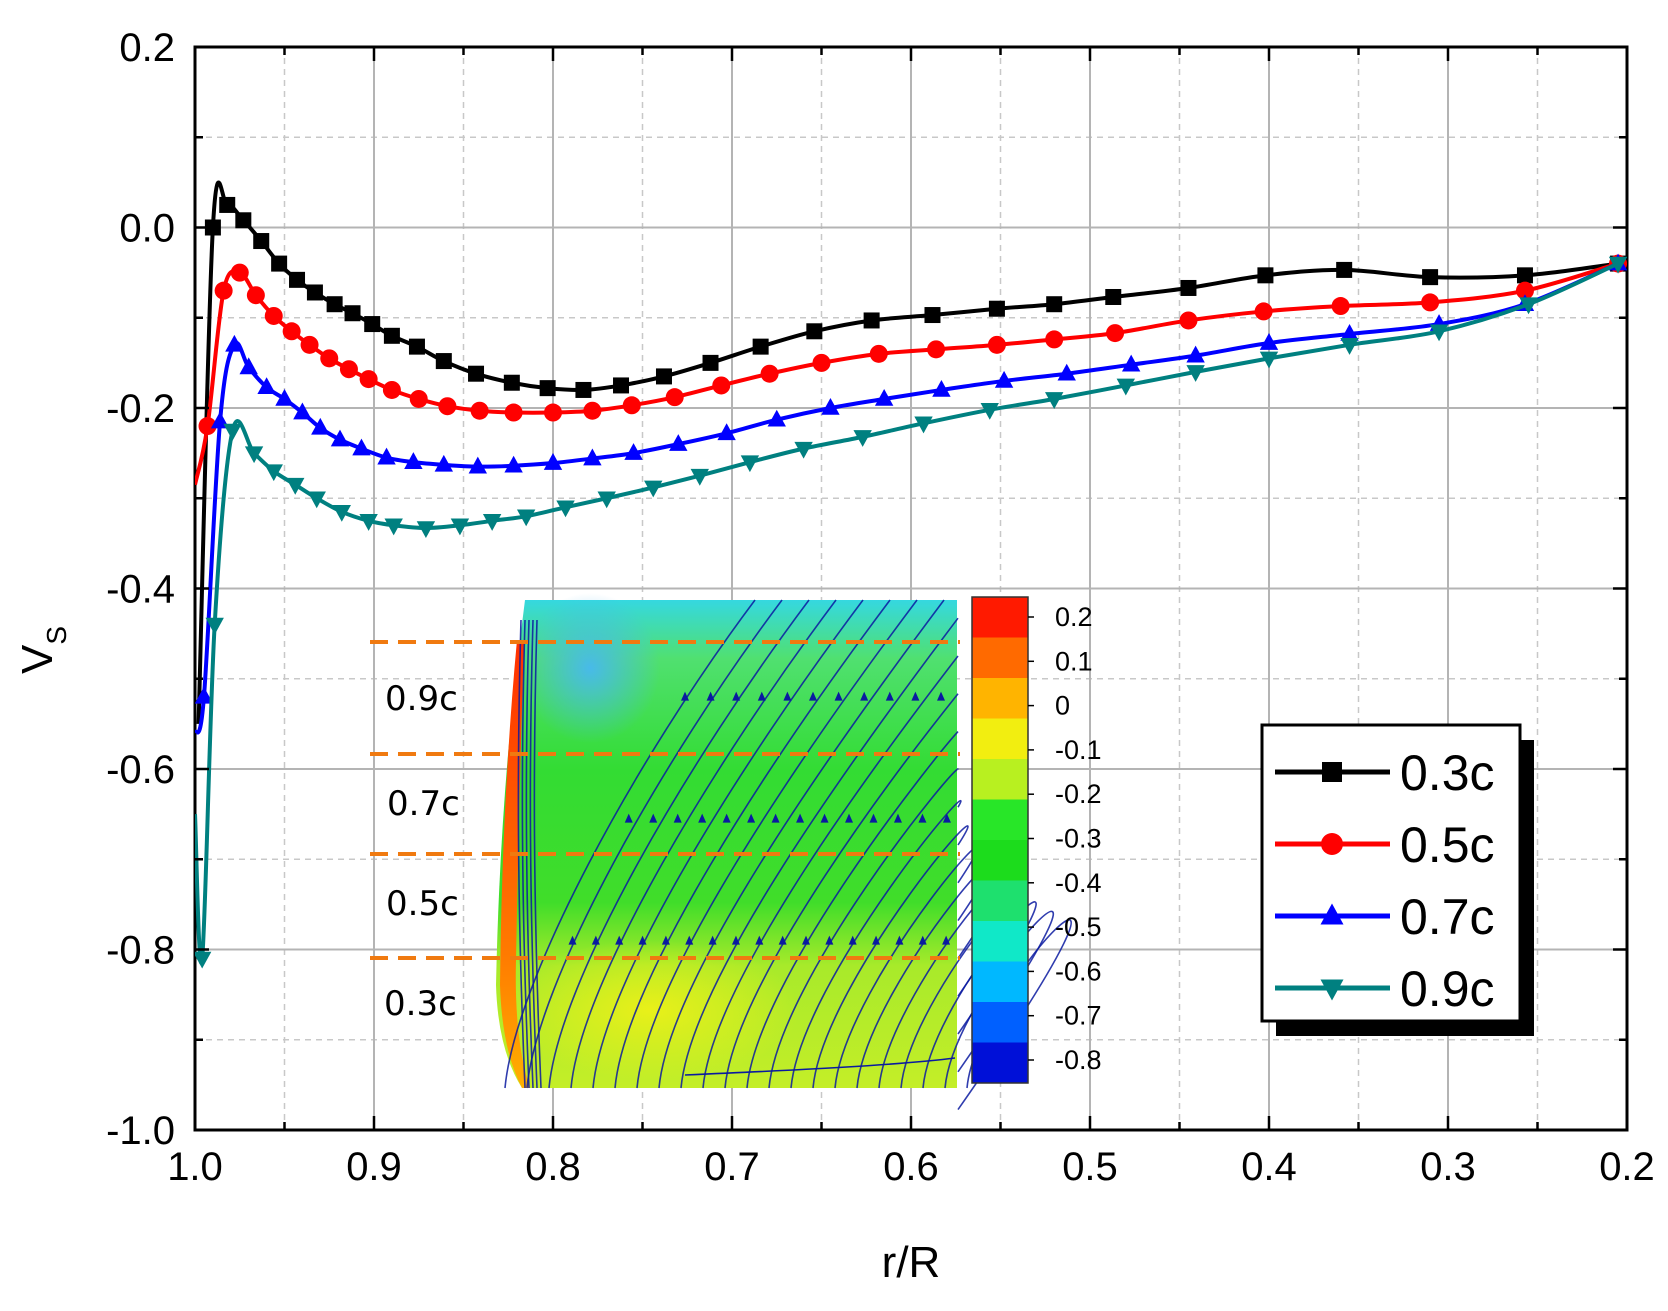 This screenshot has height=1311, width=1668. Describe the element at coordinates (1078, 794) in the screenshot. I see `colorbar-label: -0.2` at that location.